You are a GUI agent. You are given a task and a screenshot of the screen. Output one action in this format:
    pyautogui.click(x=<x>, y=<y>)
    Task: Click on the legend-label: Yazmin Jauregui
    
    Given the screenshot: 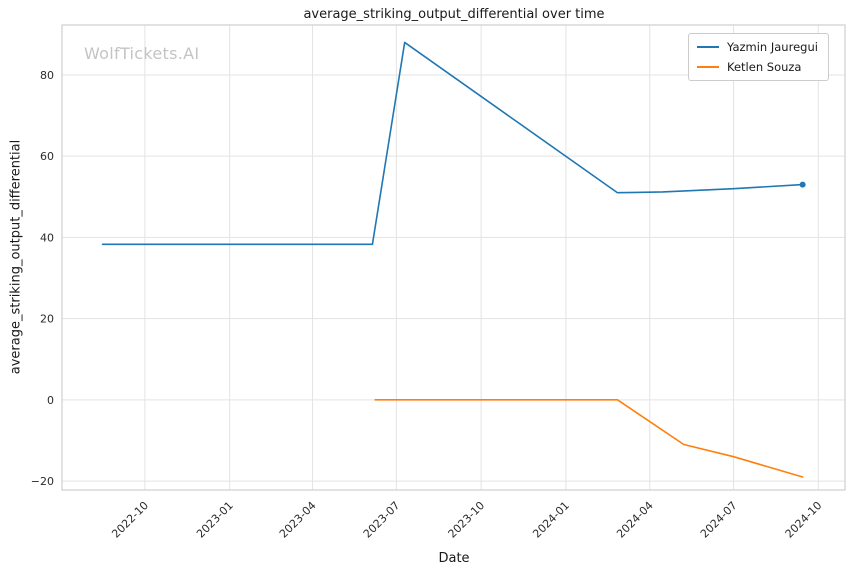 What is the action you would take?
    pyautogui.click(x=772, y=47)
    